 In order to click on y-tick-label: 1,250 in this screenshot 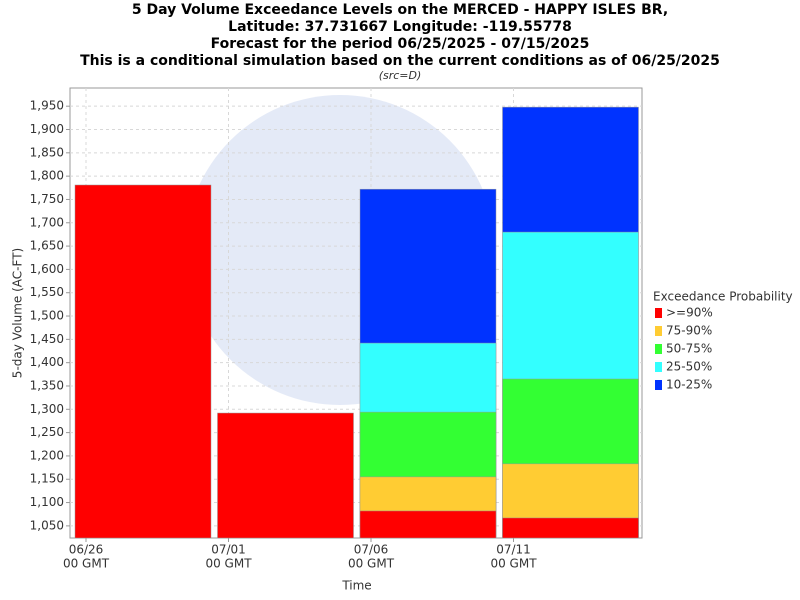, I will do `click(47, 432)`.